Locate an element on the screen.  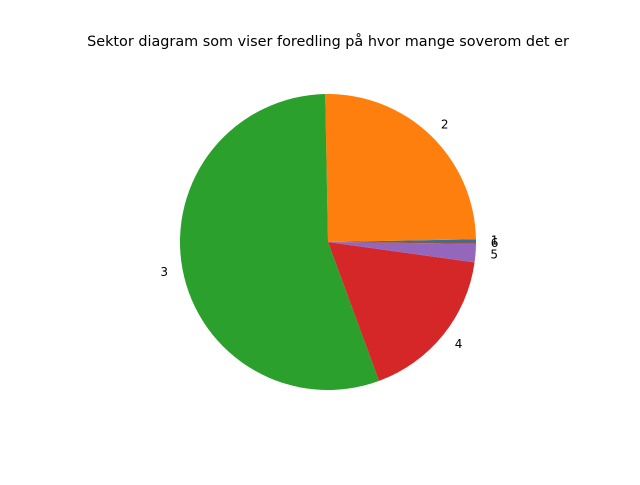
pie-label-3: 3 is located at coordinates (164, 272).